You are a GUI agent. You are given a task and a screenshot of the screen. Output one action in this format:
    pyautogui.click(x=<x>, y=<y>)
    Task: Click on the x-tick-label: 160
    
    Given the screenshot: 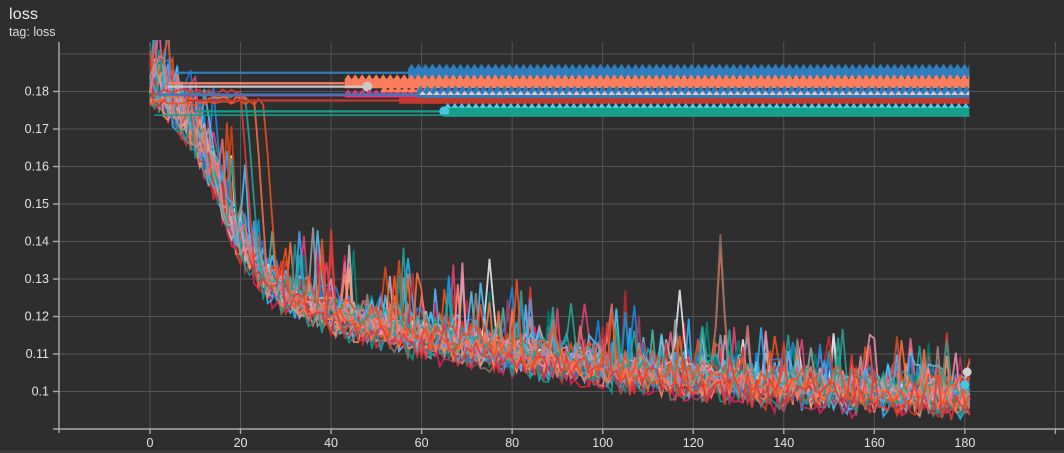 What is the action you would take?
    pyautogui.click(x=874, y=443)
    